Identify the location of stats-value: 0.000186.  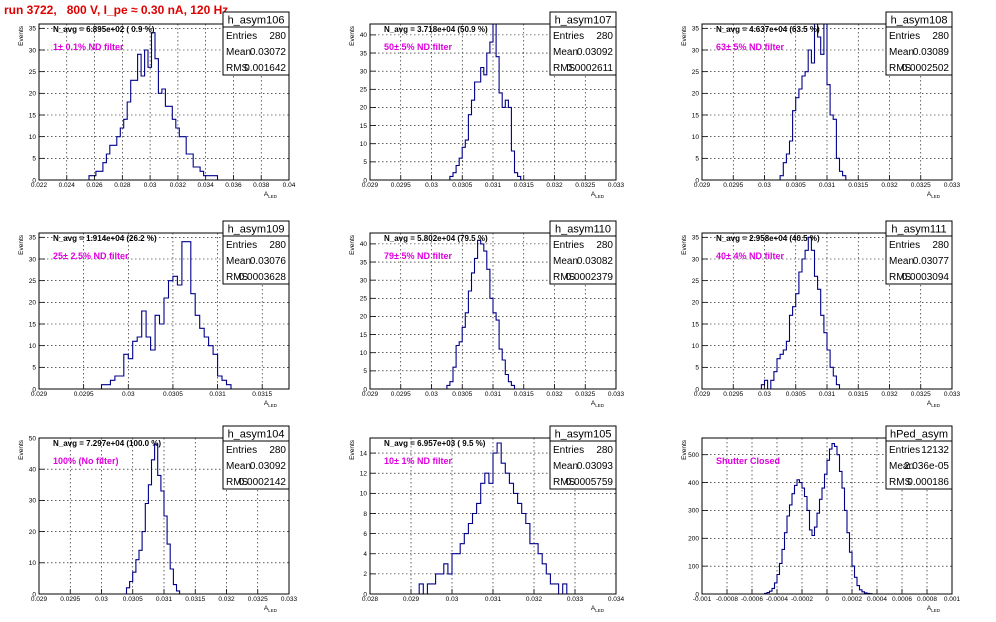
(928, 482).